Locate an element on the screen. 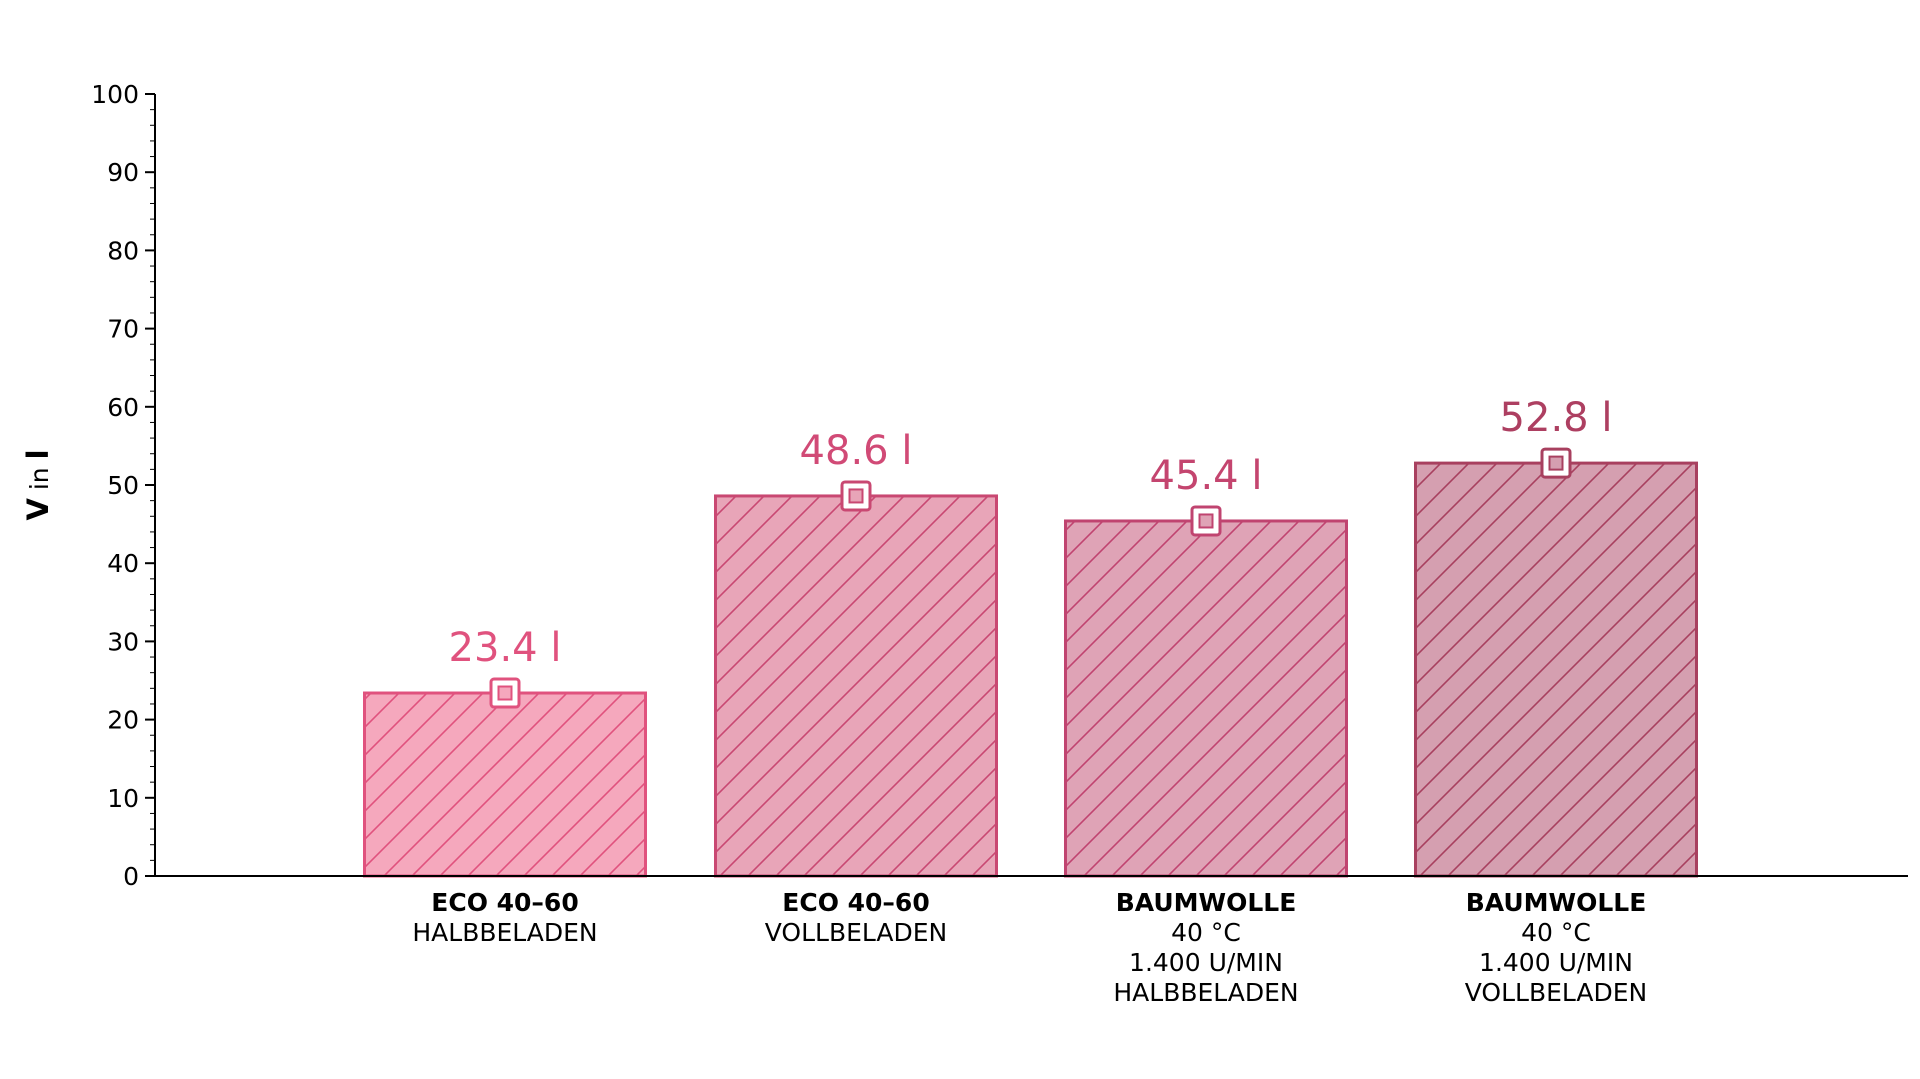 The height and width of the screenshot is (1079, 1920). y-tick-label: 90 is located at coordinates (123, 172).